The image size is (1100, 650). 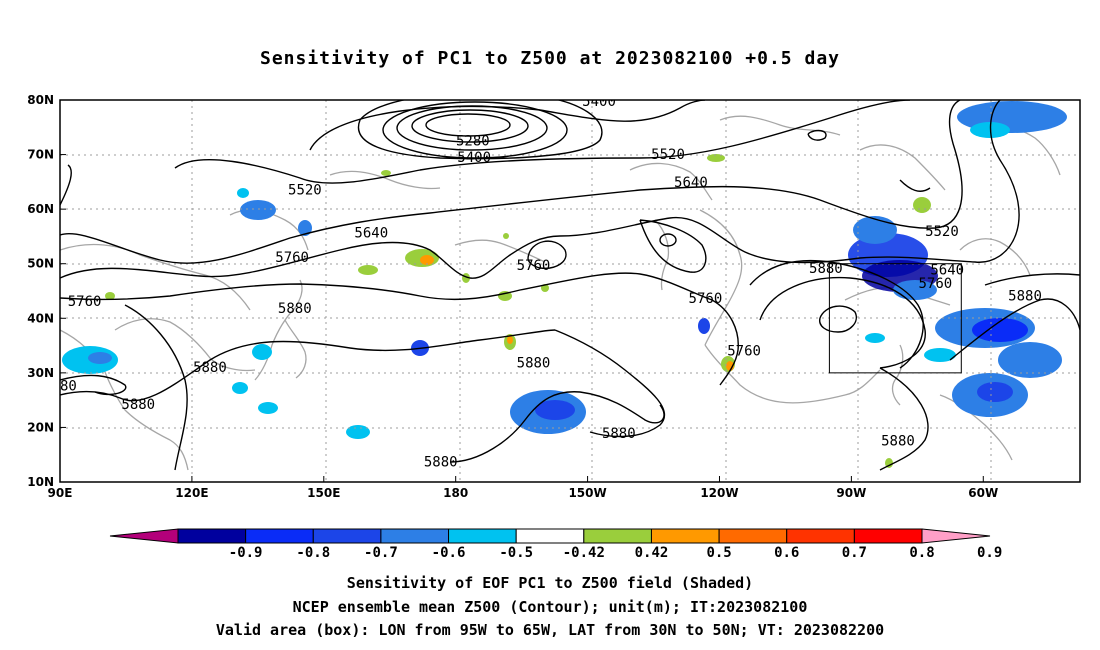 I want to click on colorbar-label: -0.42, so click(x=584, y=553).